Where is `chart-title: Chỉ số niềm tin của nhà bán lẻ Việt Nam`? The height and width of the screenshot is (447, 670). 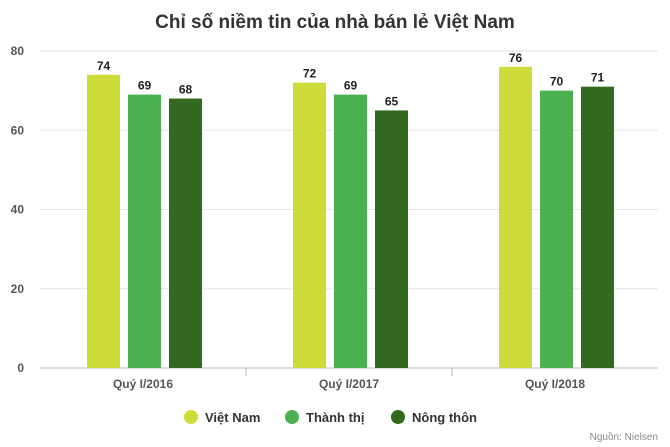 chart-title: Chỉ số niềm tin của nhà bán lẻ Việt Nam is located at coordinates (335, 22).